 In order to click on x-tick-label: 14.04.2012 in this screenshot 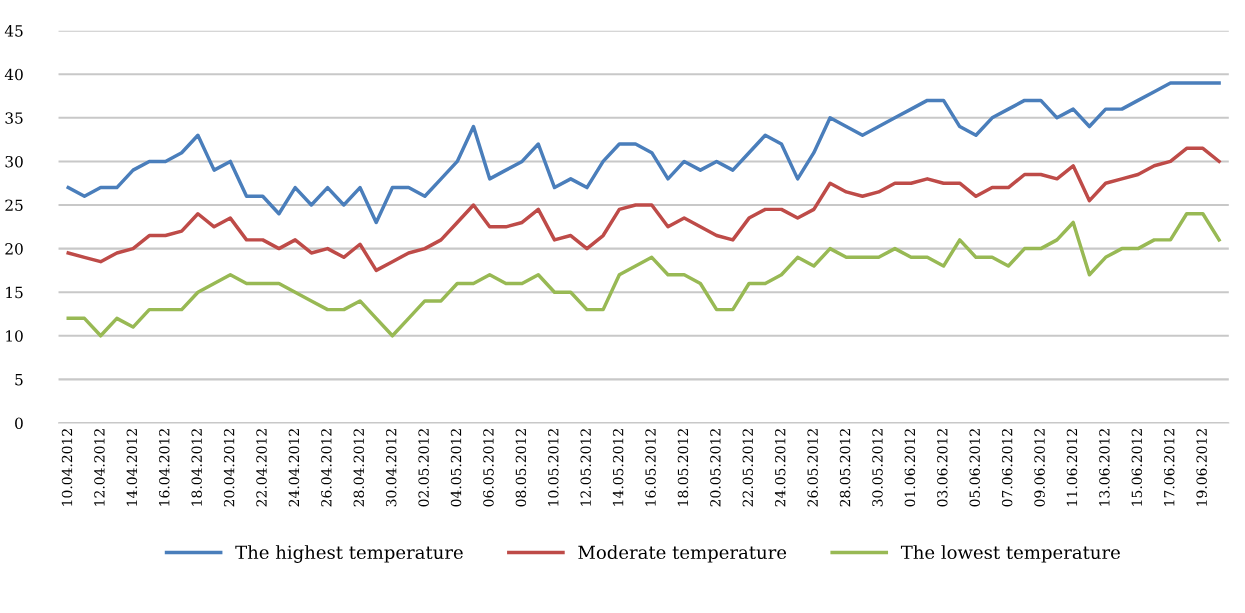, I will do `click(132, 467)`.